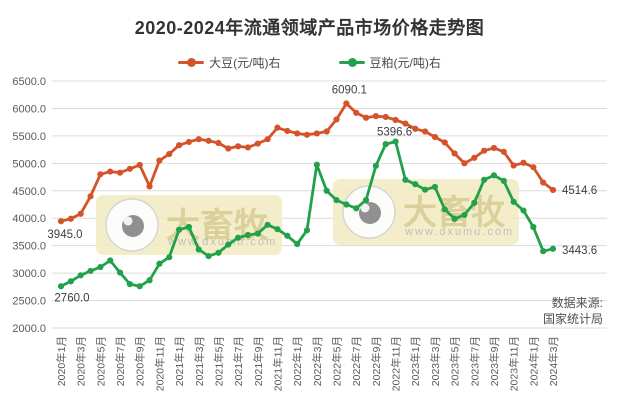 Image resolution: width=619 pixels, height=401 pixels. I want to click on x-tick-label: 2020年5月, so click(100, 361).